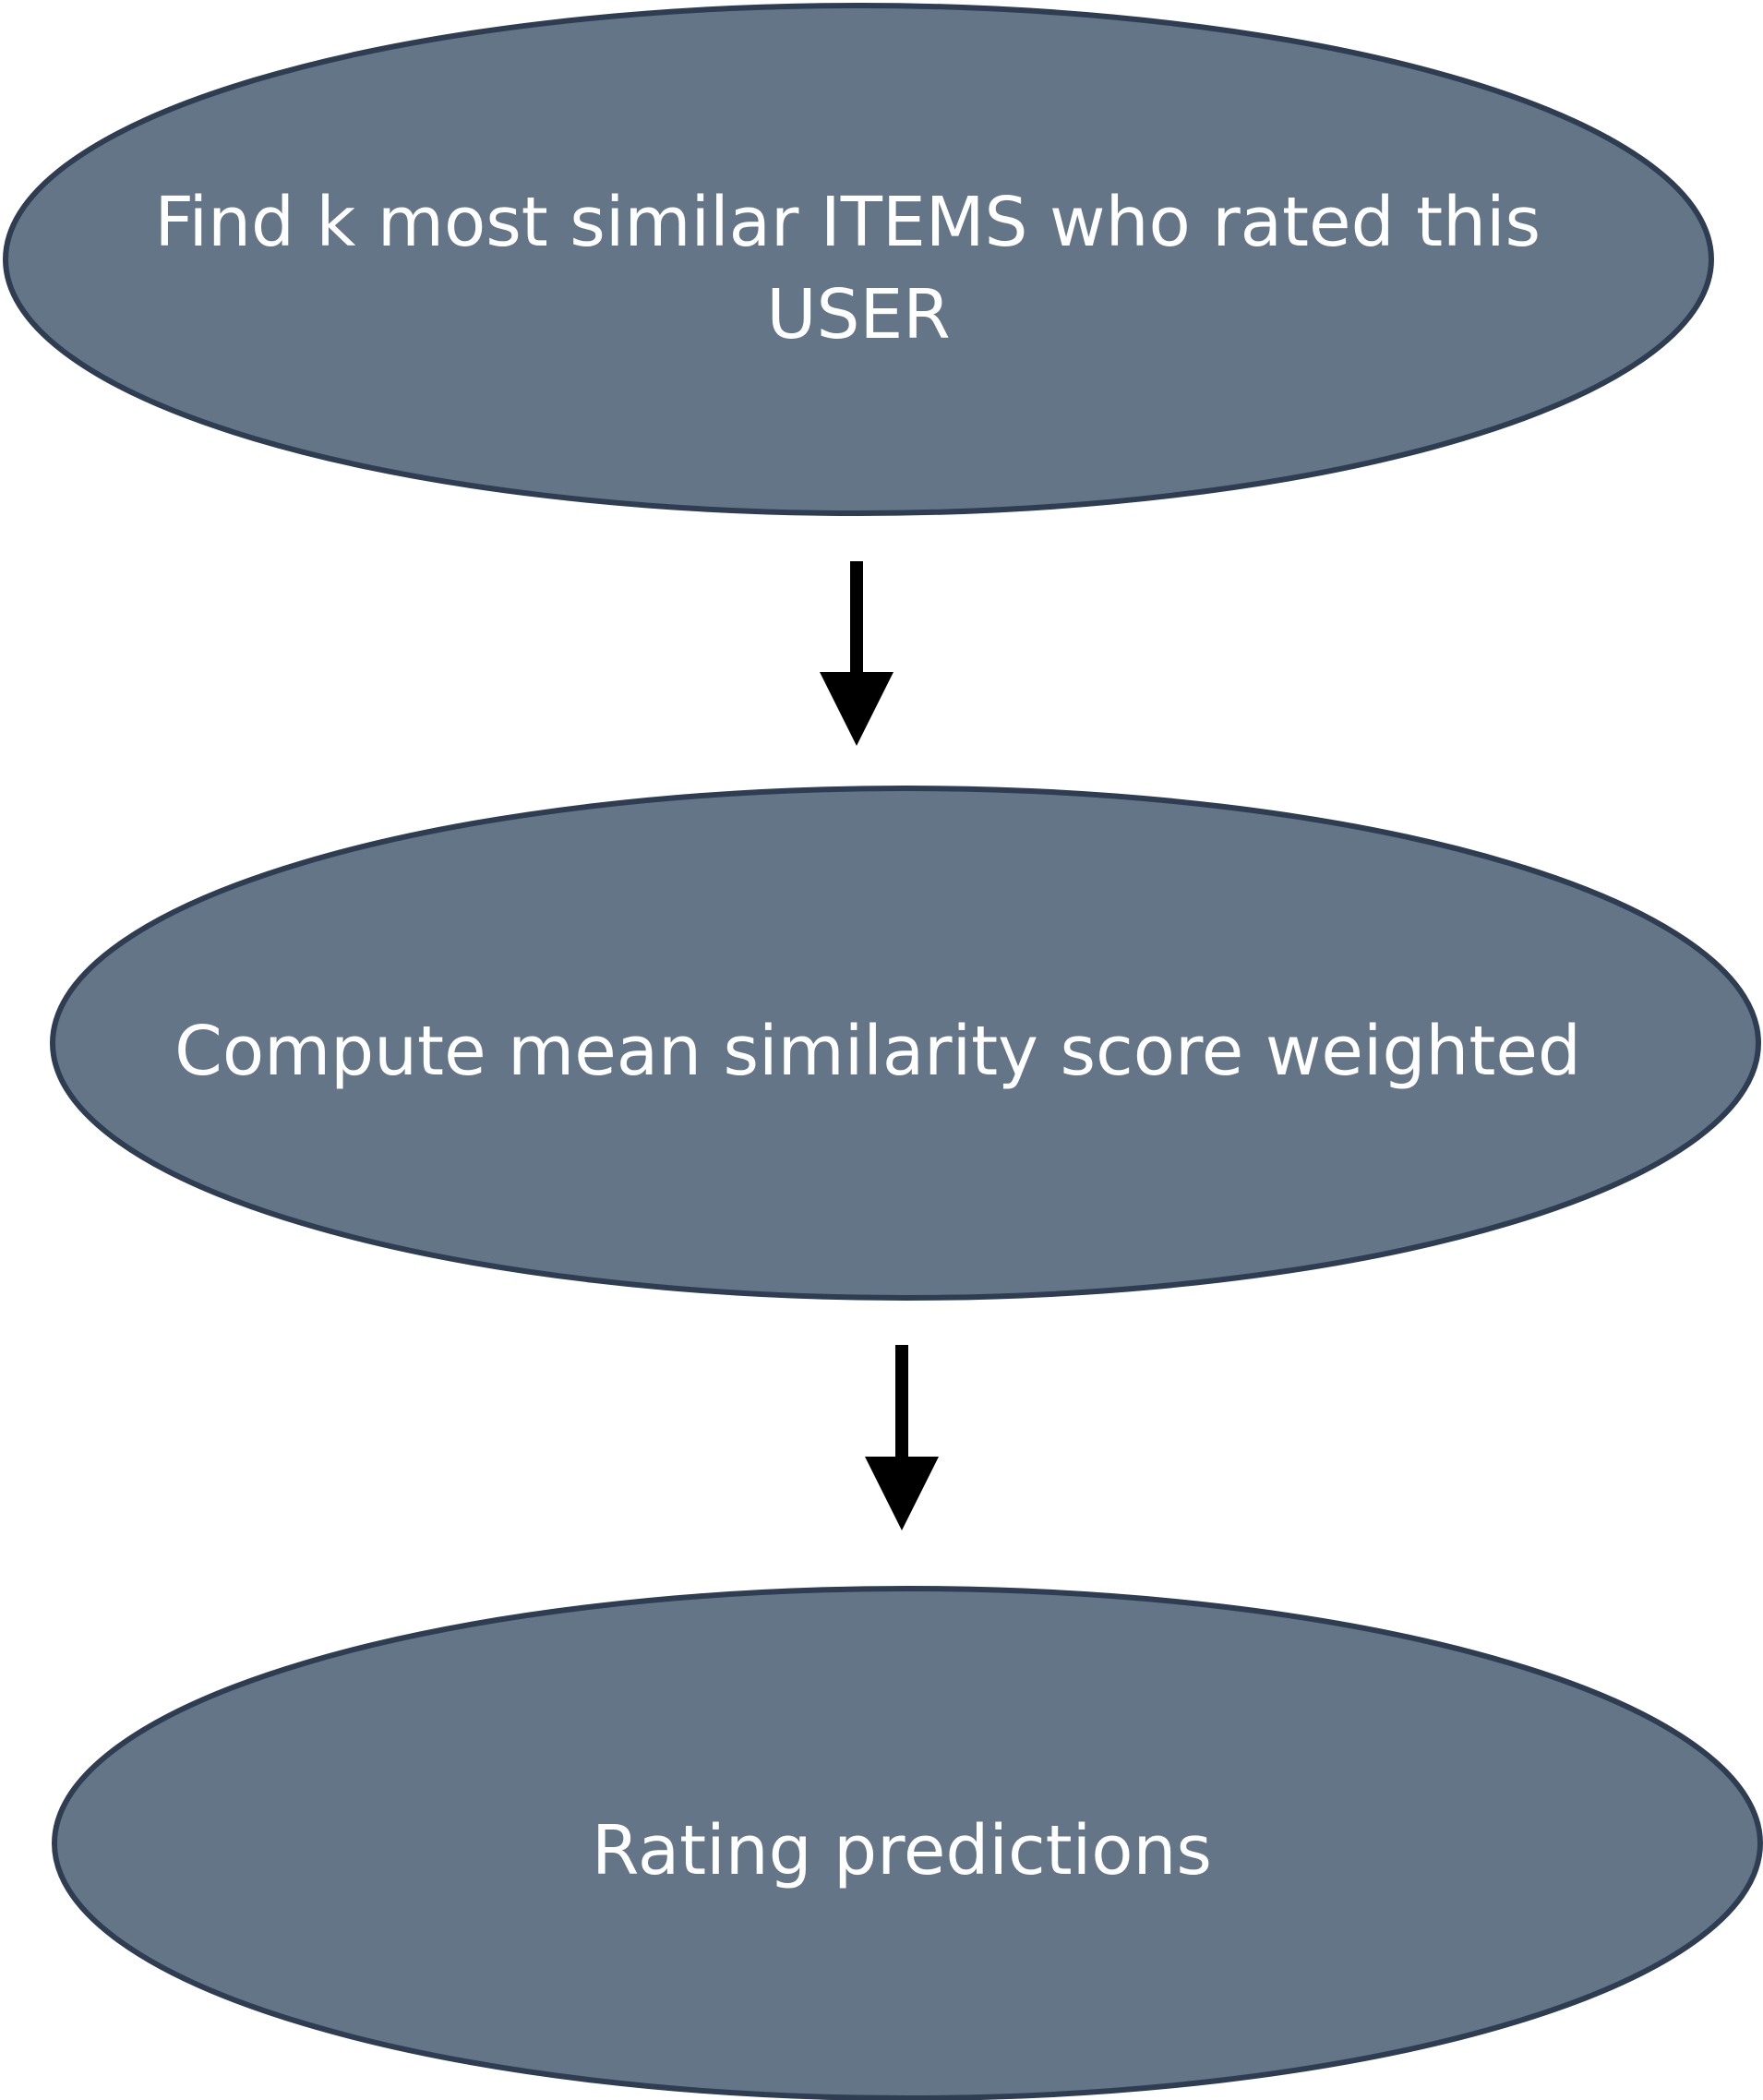 The height and width of the screenshot is (2100, 1763). I want to click on node-rating-predictions-line-1: Rating predictions, so click(902, 1850).